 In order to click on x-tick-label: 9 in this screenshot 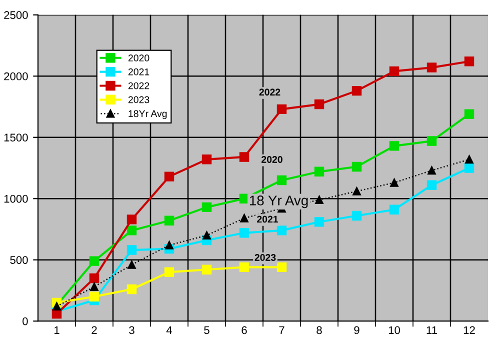, I will do `click(357, 330)`.